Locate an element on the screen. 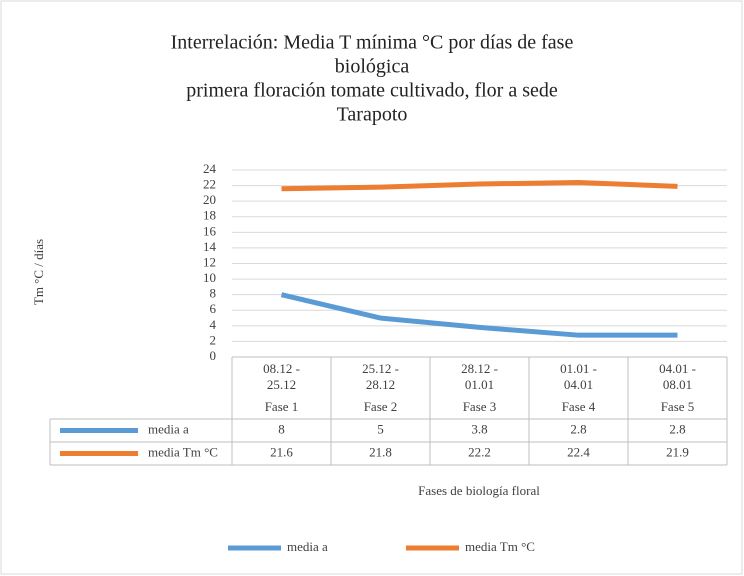  table-series-name: media a is located at coordinates (168, 428).